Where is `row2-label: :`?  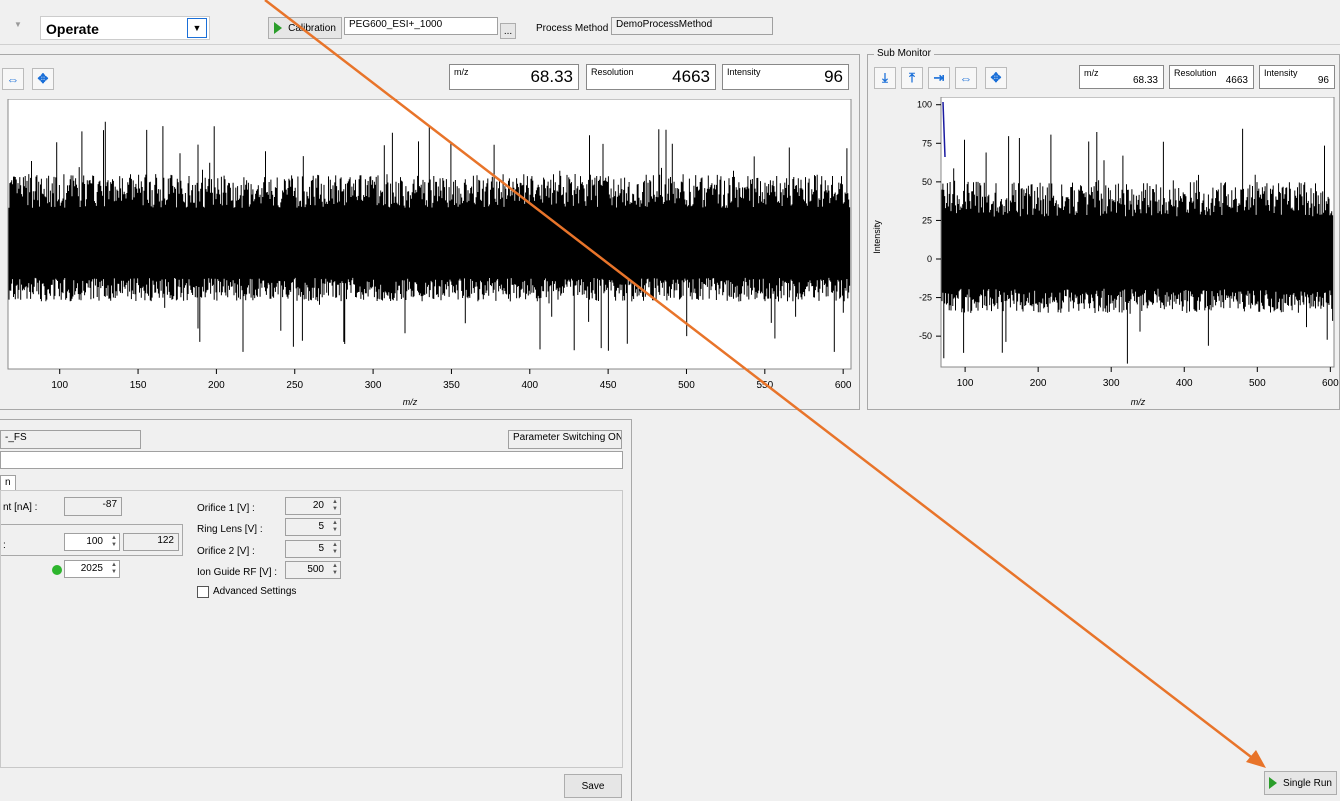 row2-label: : is located at coordinates (4, 545).